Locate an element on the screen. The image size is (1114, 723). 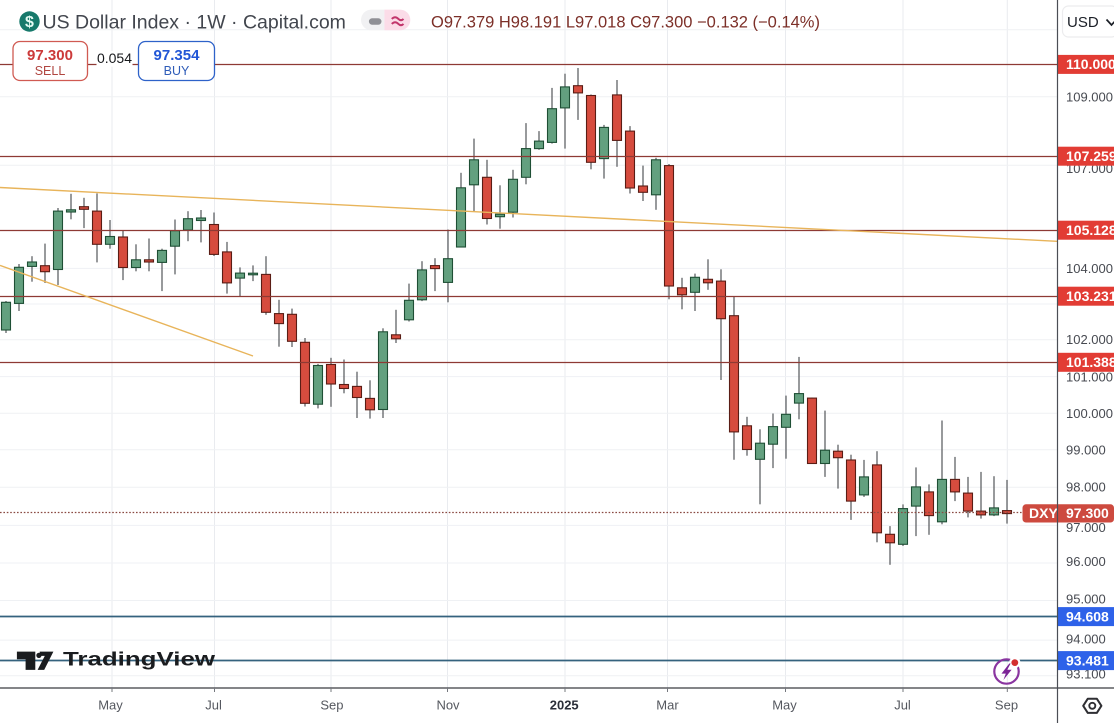
svg-text: 95.000 is located at coordinates (1086, 599).